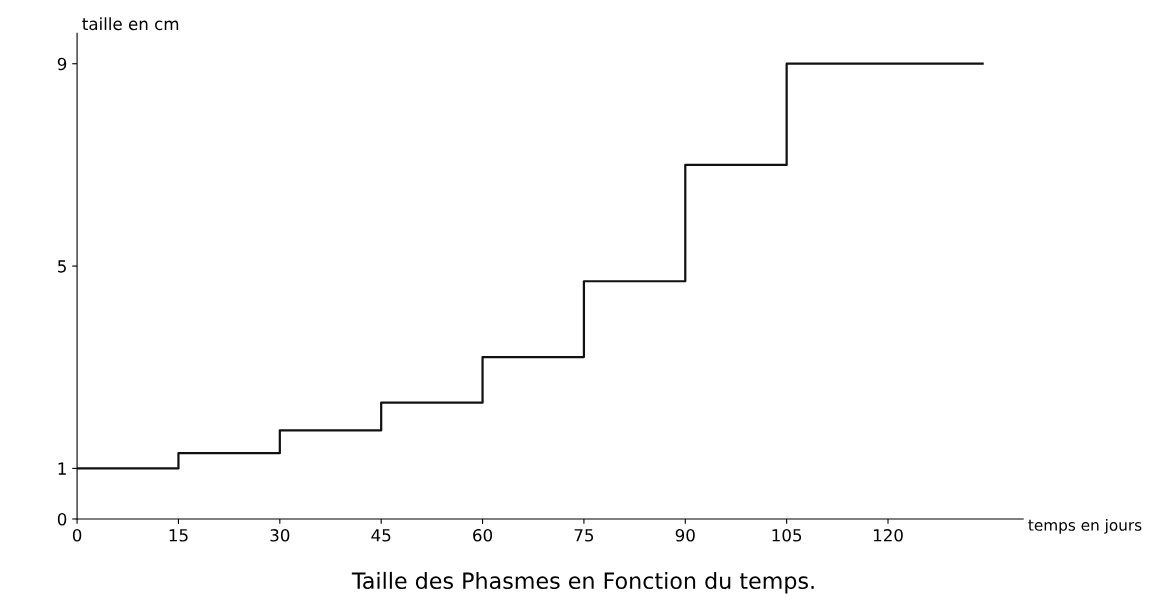  I want to click on x-tick-label: 0, so click(77, 535).